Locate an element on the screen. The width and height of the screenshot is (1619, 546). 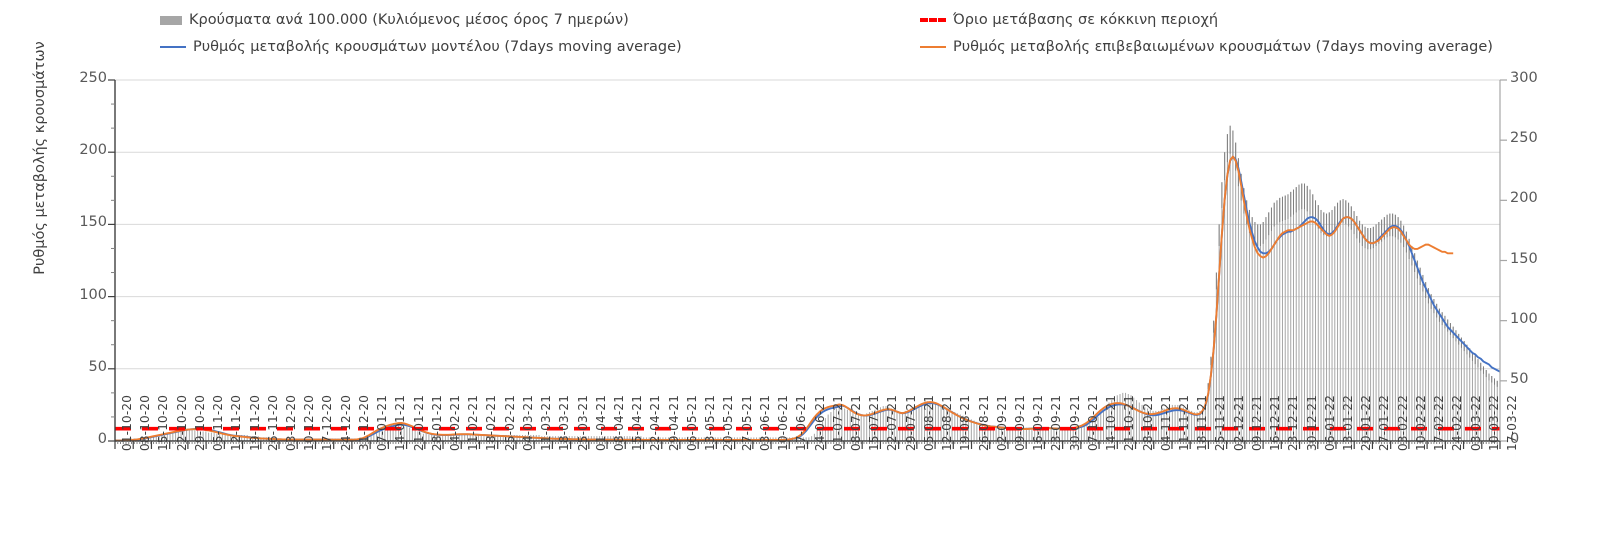
x-axis-tick-label: 12-11-20 is located at coordinates (236, 422).